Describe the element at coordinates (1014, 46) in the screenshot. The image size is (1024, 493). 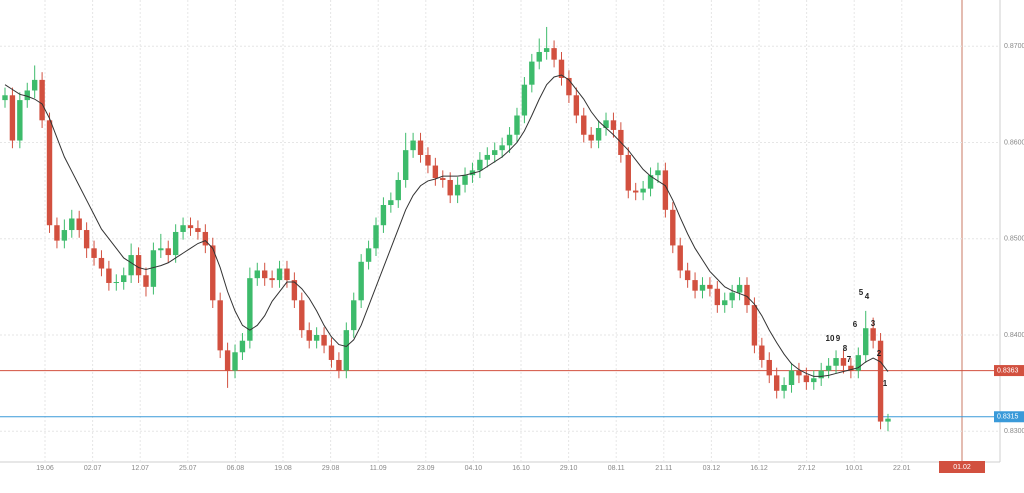
I see `y-tick-label: 0.8700` at that location.